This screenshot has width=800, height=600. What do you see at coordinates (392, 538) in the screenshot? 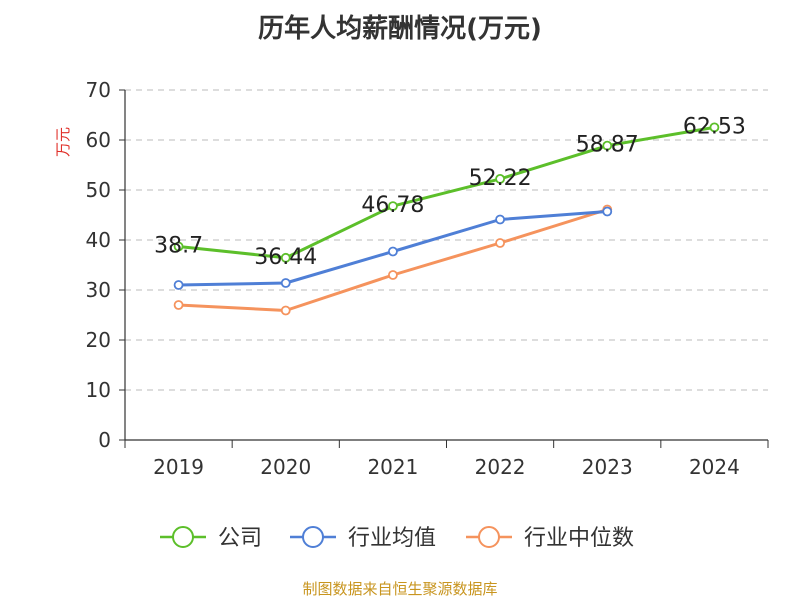
I see `legend-label: 行业均值` at bounding box center [392, 538].